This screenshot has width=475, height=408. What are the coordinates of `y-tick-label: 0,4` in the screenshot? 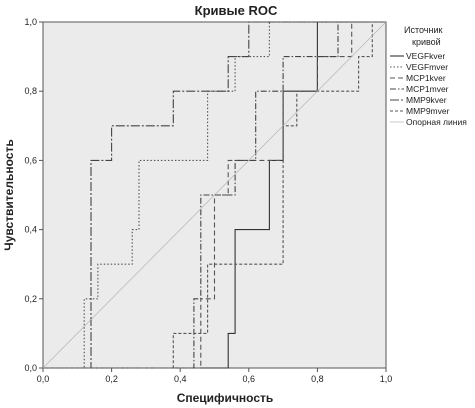 It's located at (30, 230).